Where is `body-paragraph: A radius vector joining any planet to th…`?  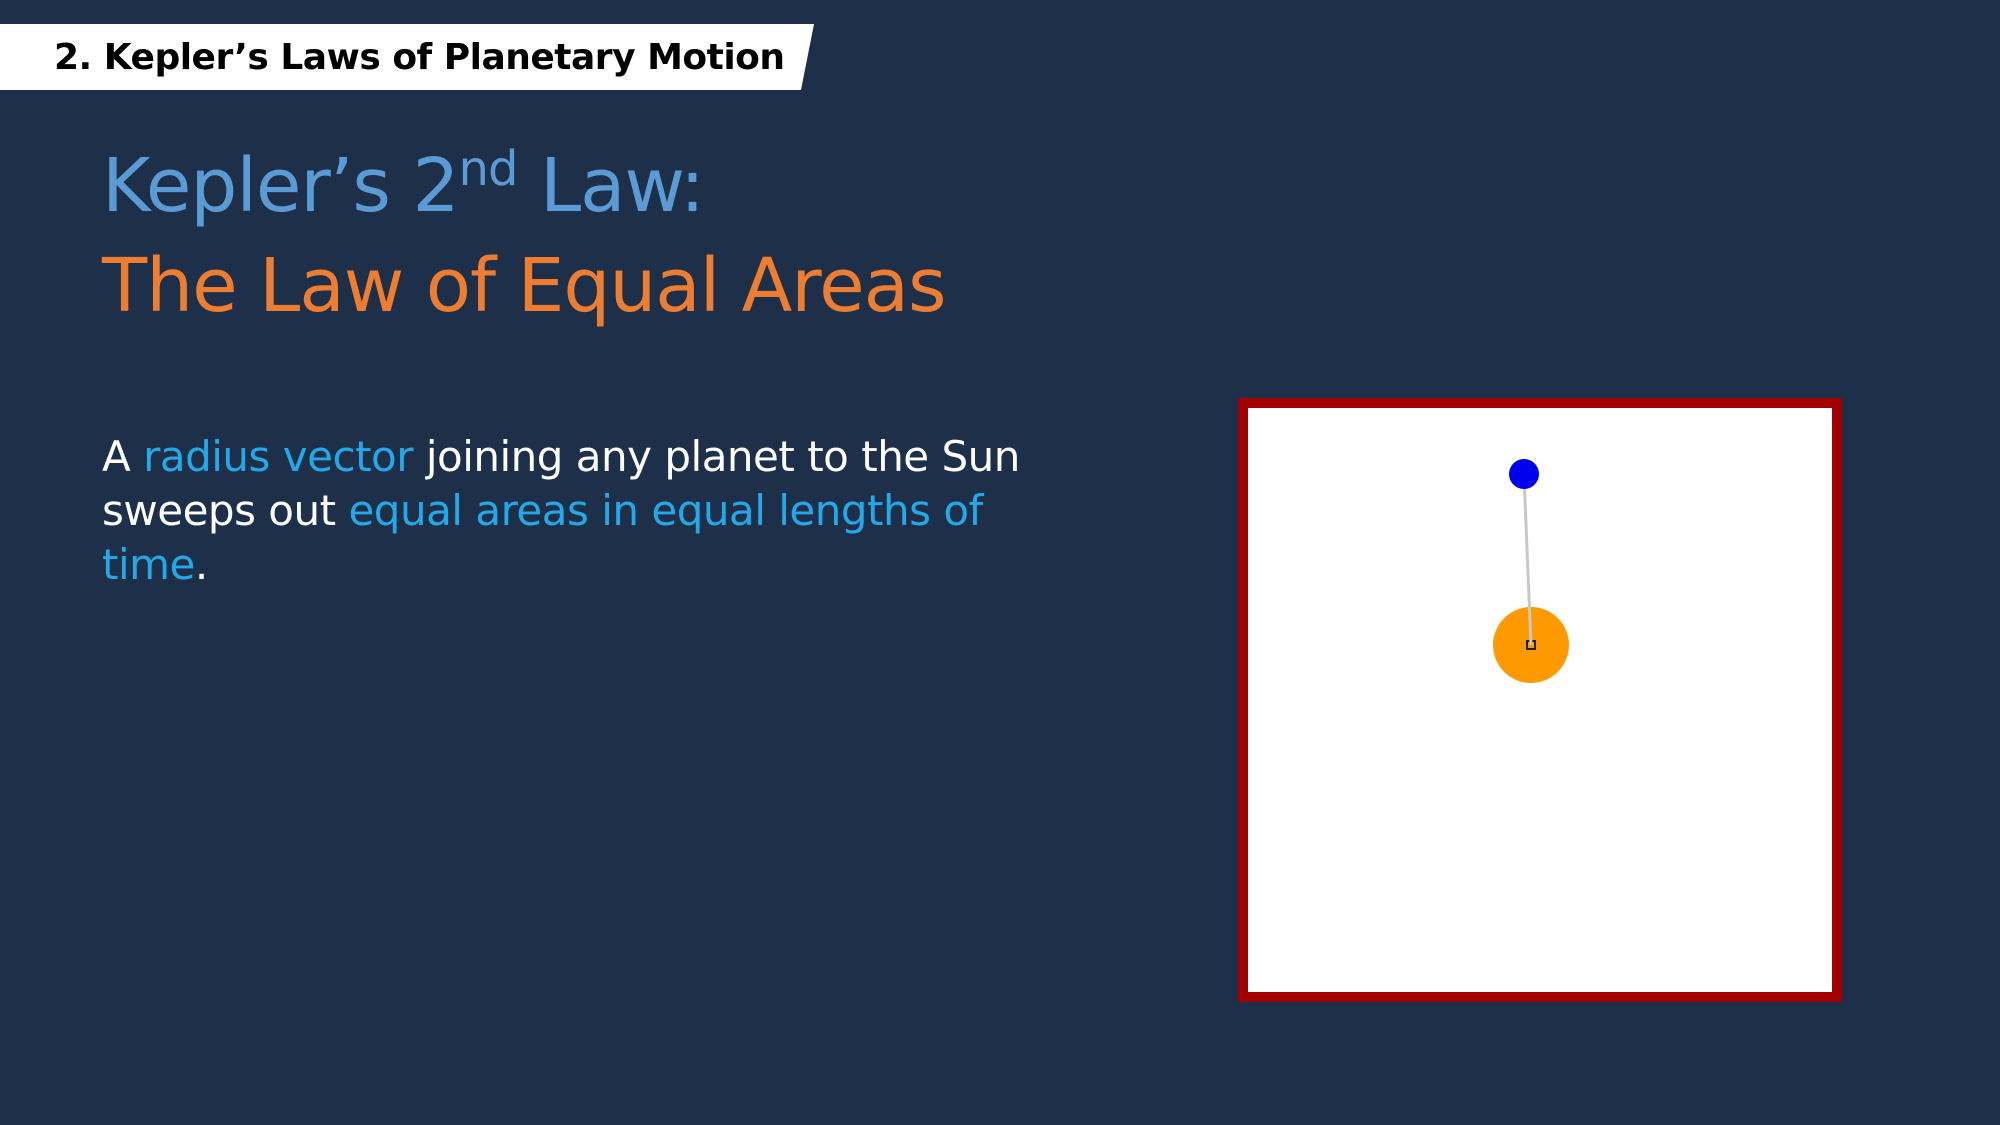
body-paragraph: A radius vector joining any planet to th… is located at coordinates (582, 511).